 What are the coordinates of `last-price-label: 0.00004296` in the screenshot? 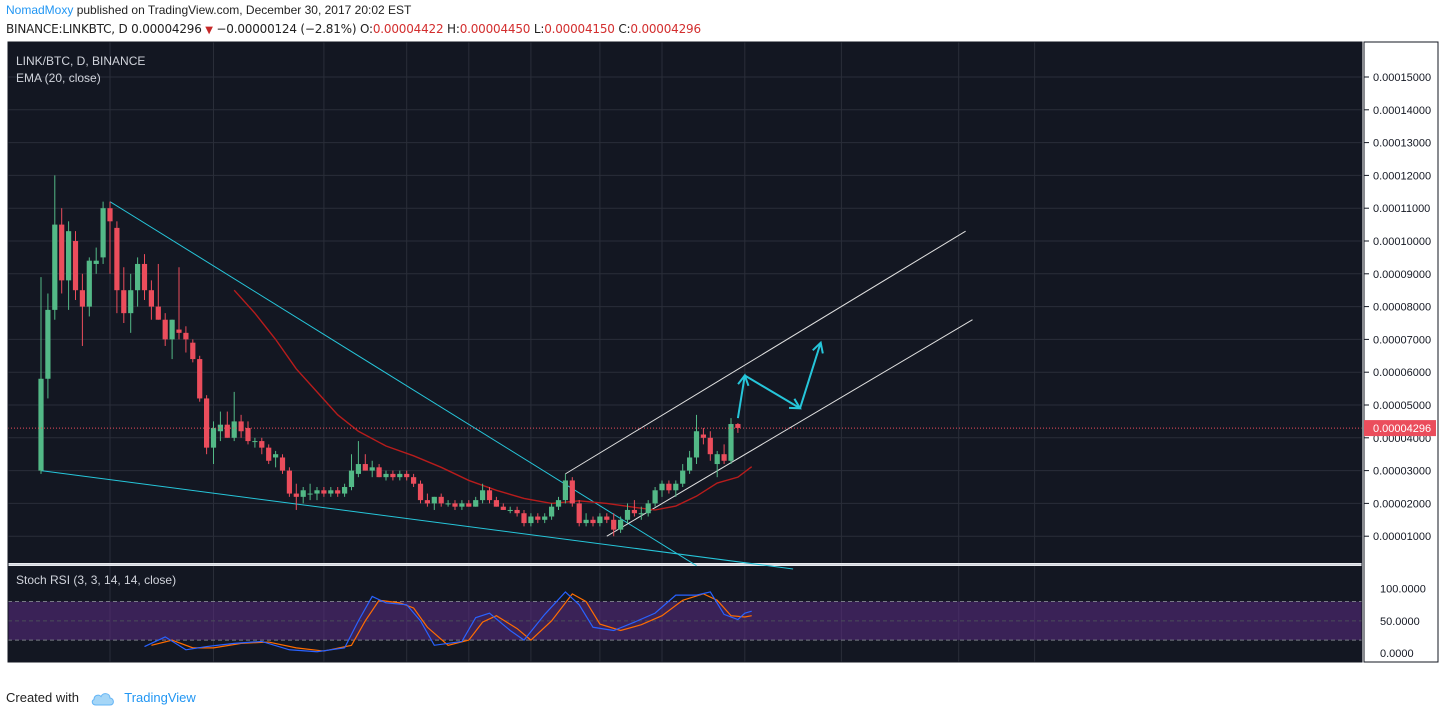 It's located at (1402, 429).